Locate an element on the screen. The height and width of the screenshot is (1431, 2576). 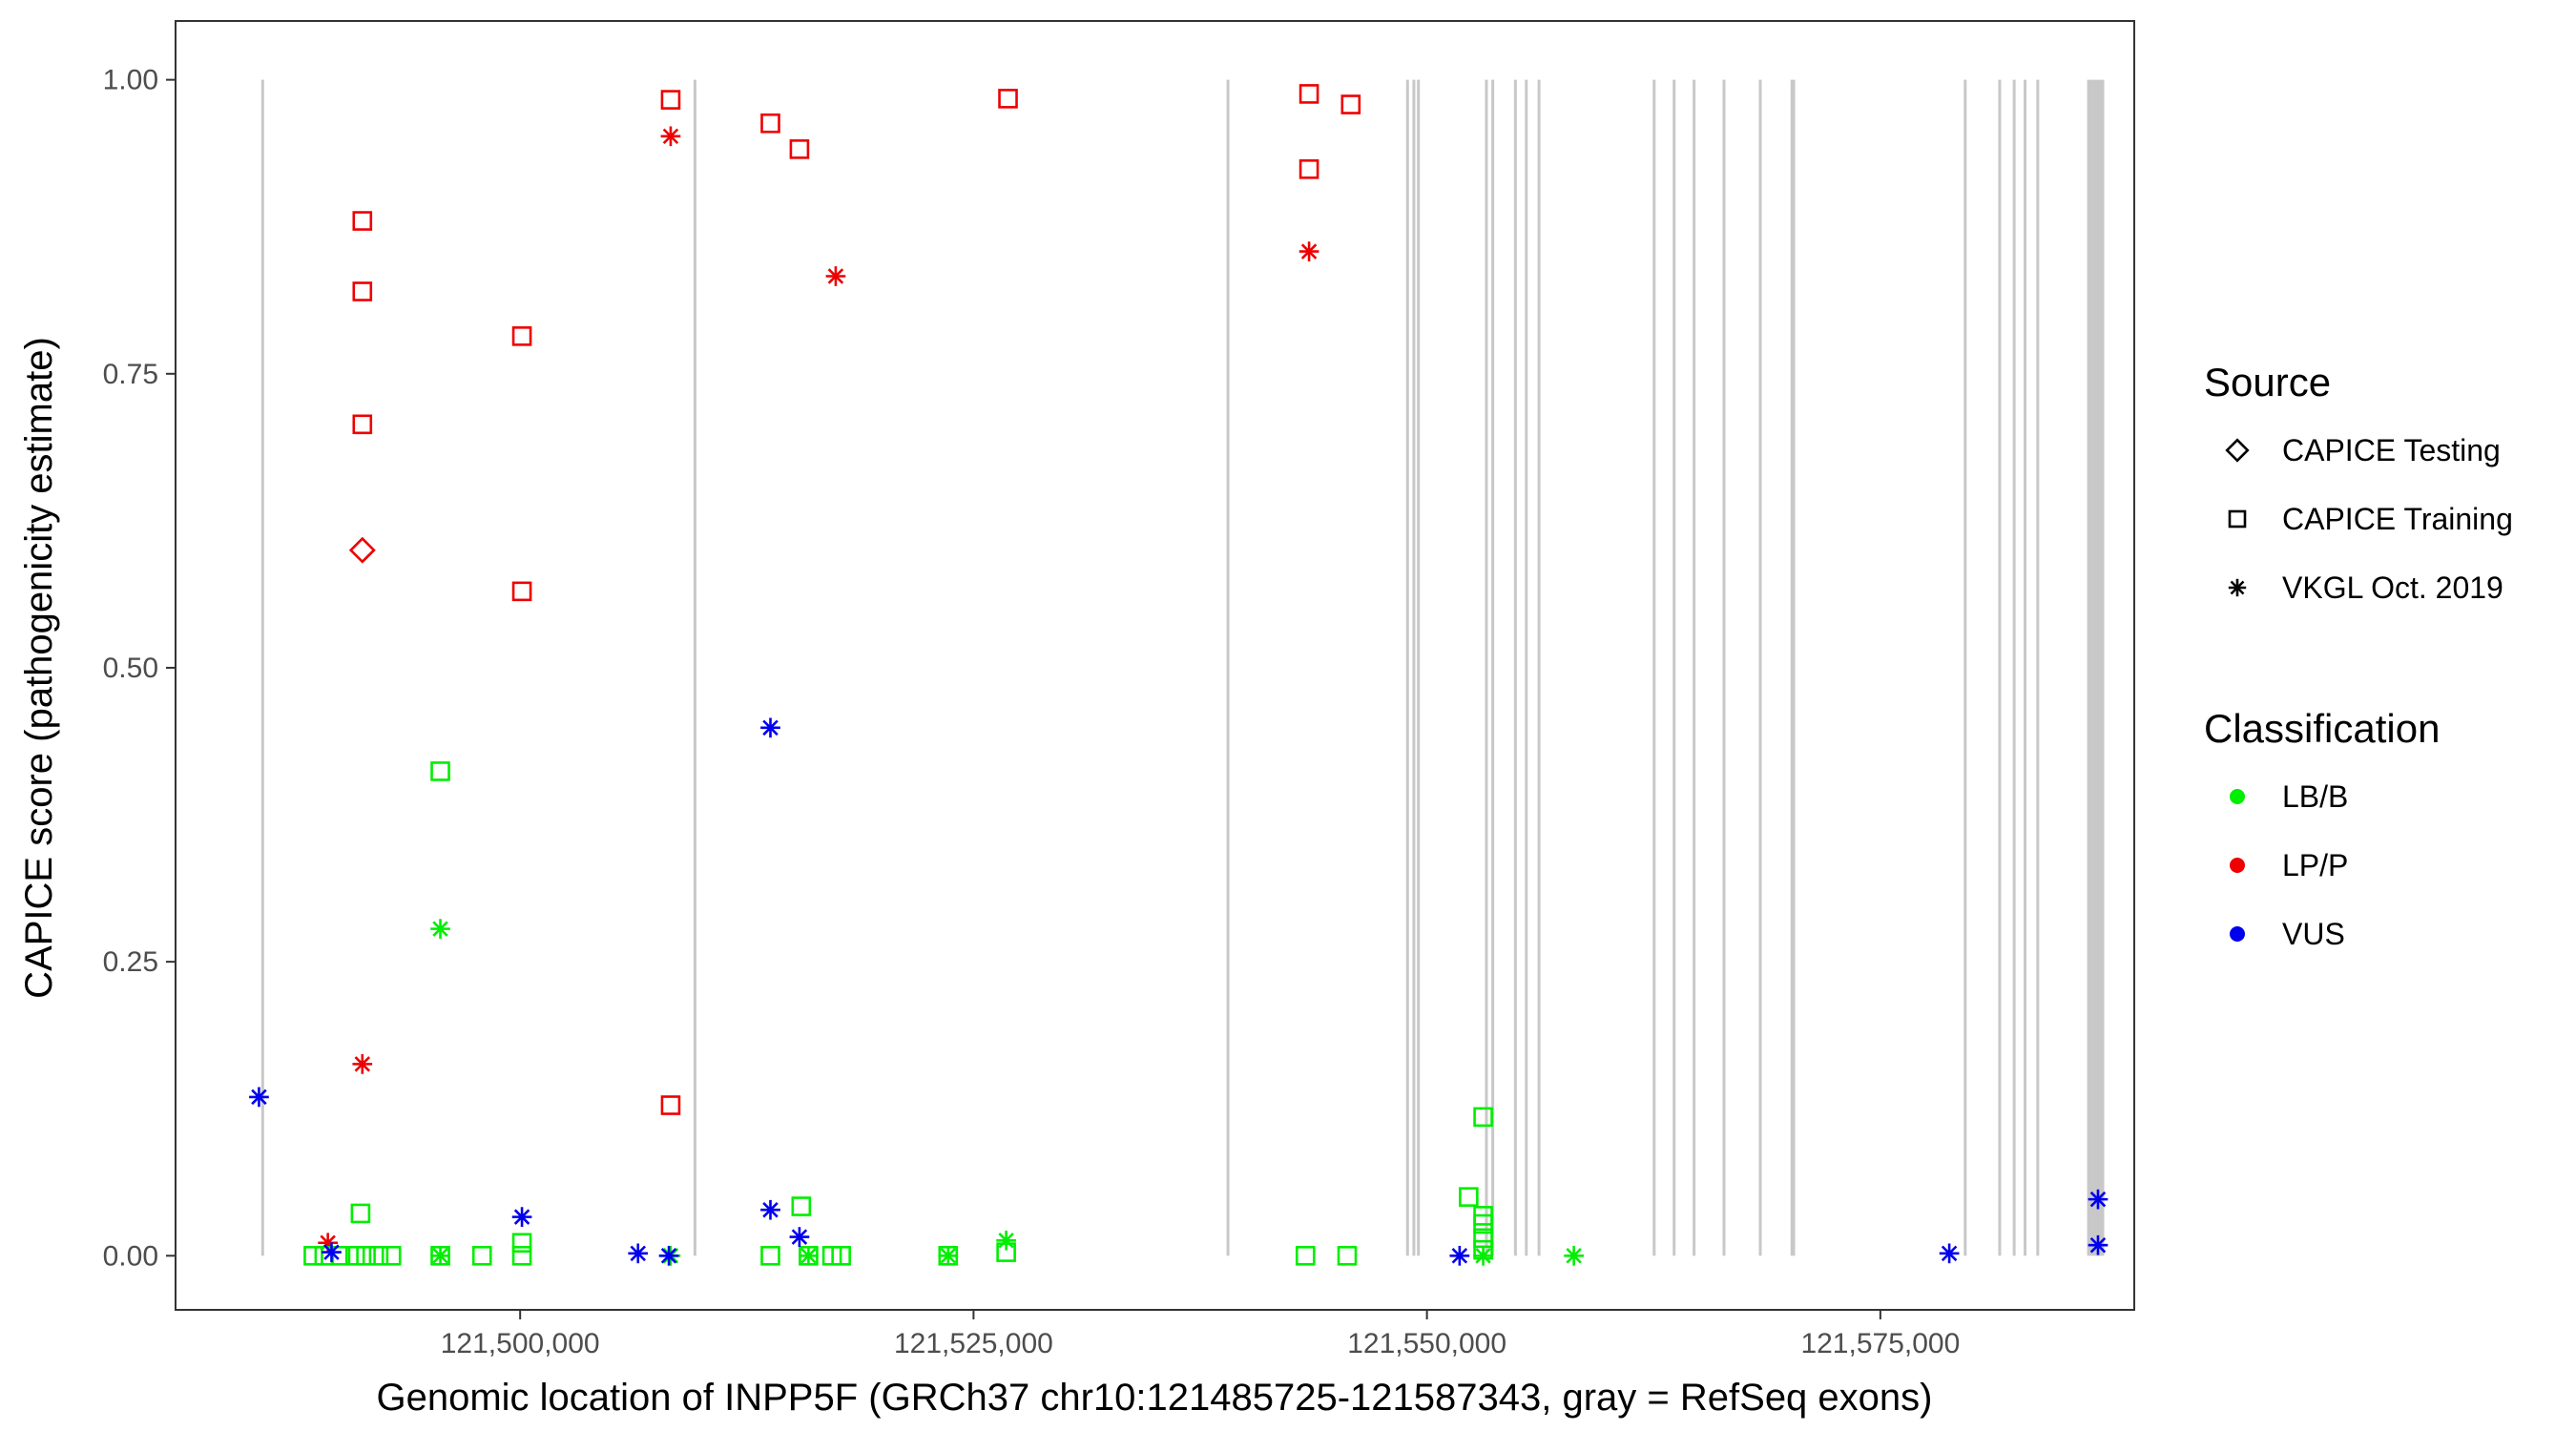
legend-classification-items: LB/B LP/P VUS is located at coordinates (2289, 865).